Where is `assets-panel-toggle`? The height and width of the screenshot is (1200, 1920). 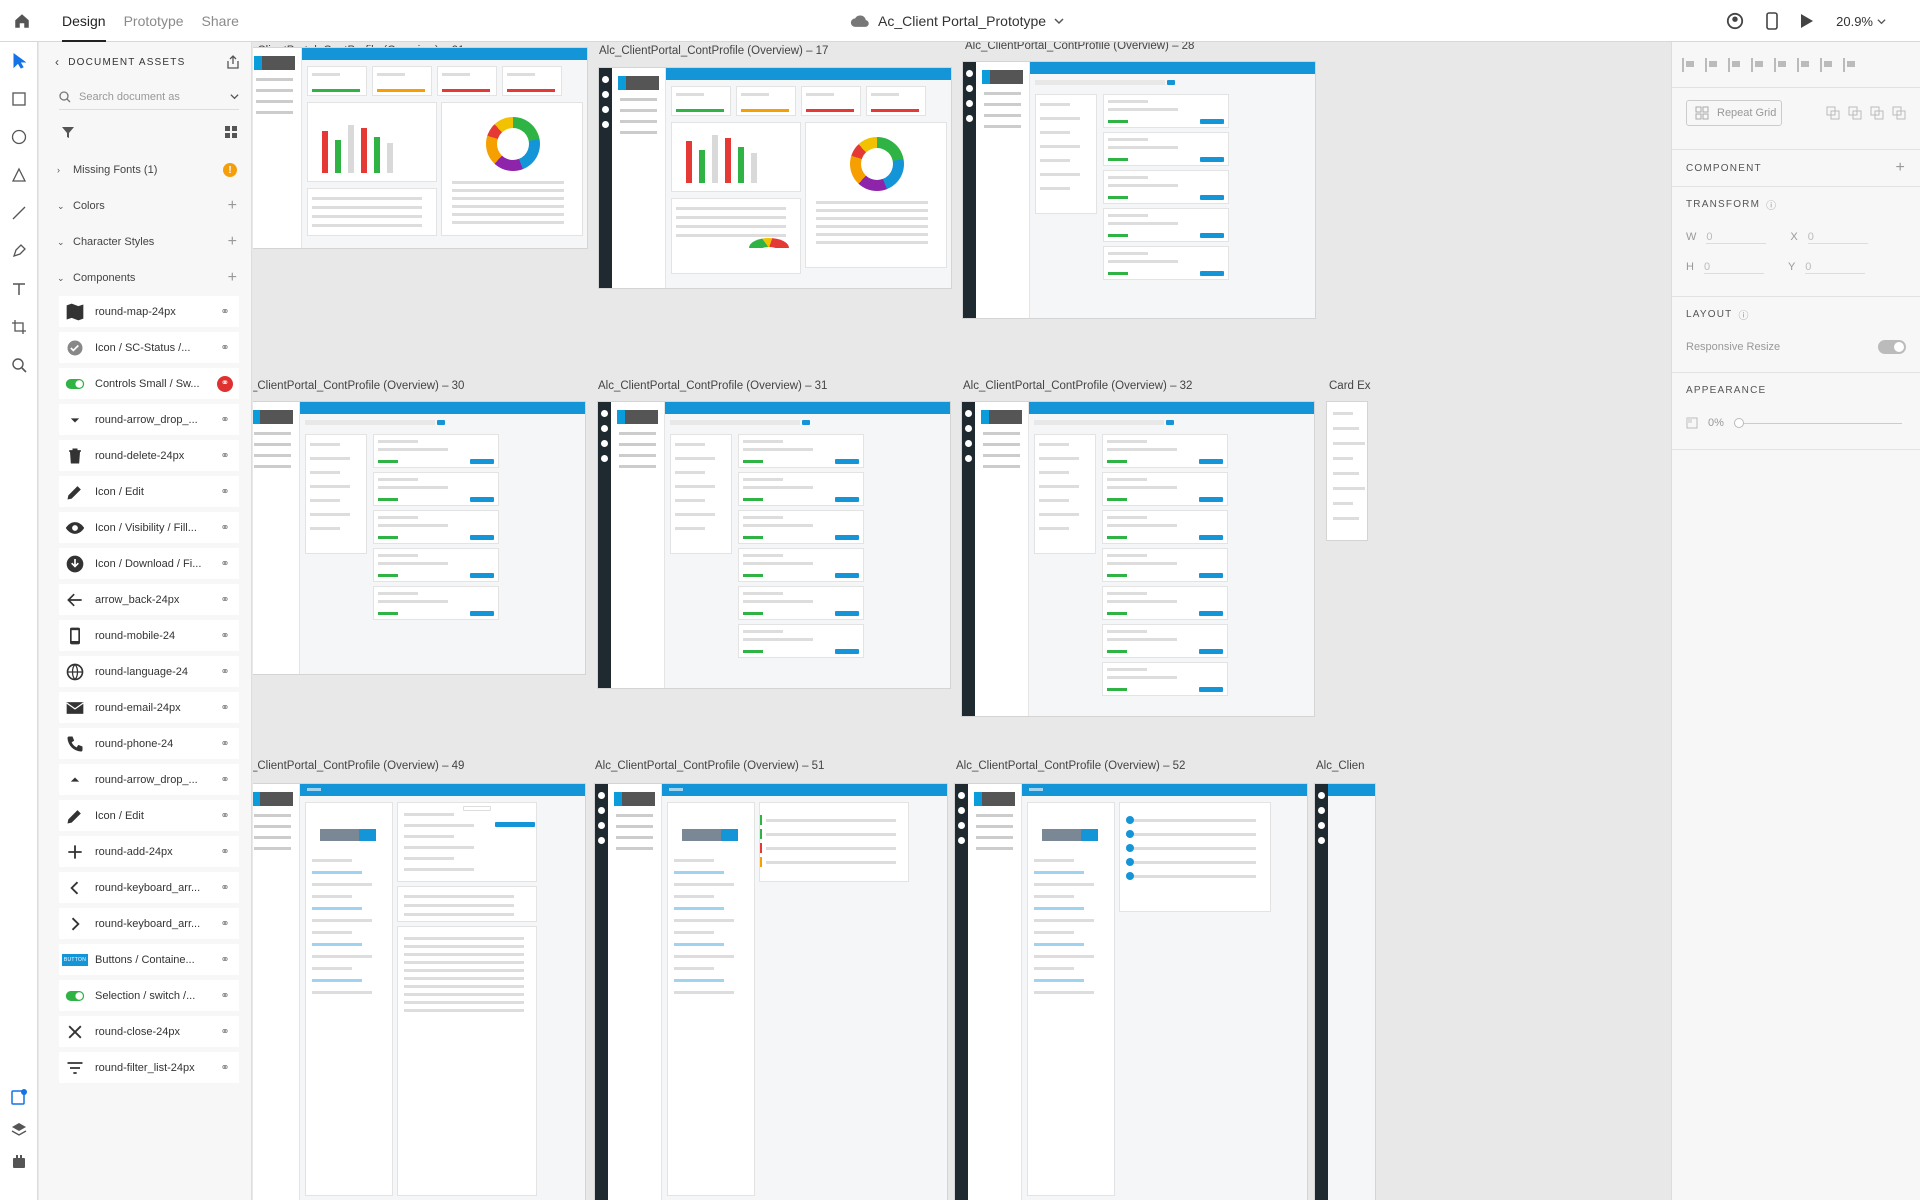
assets-panel-toggle is located at coordinates (19, 1097).